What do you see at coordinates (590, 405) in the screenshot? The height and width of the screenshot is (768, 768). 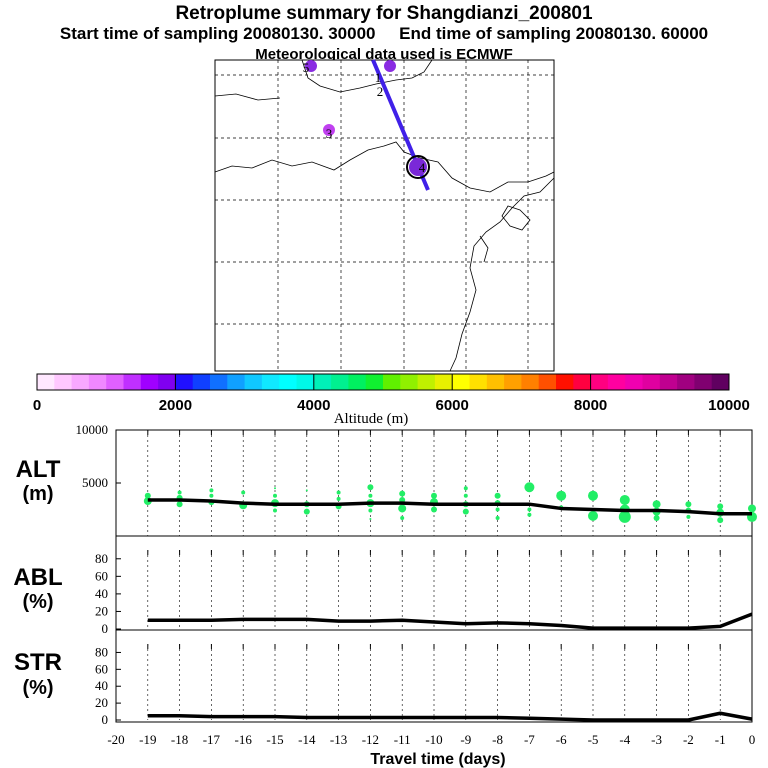 I see `colorbar-tick-label: 8000` at bounding box center [590, 405].